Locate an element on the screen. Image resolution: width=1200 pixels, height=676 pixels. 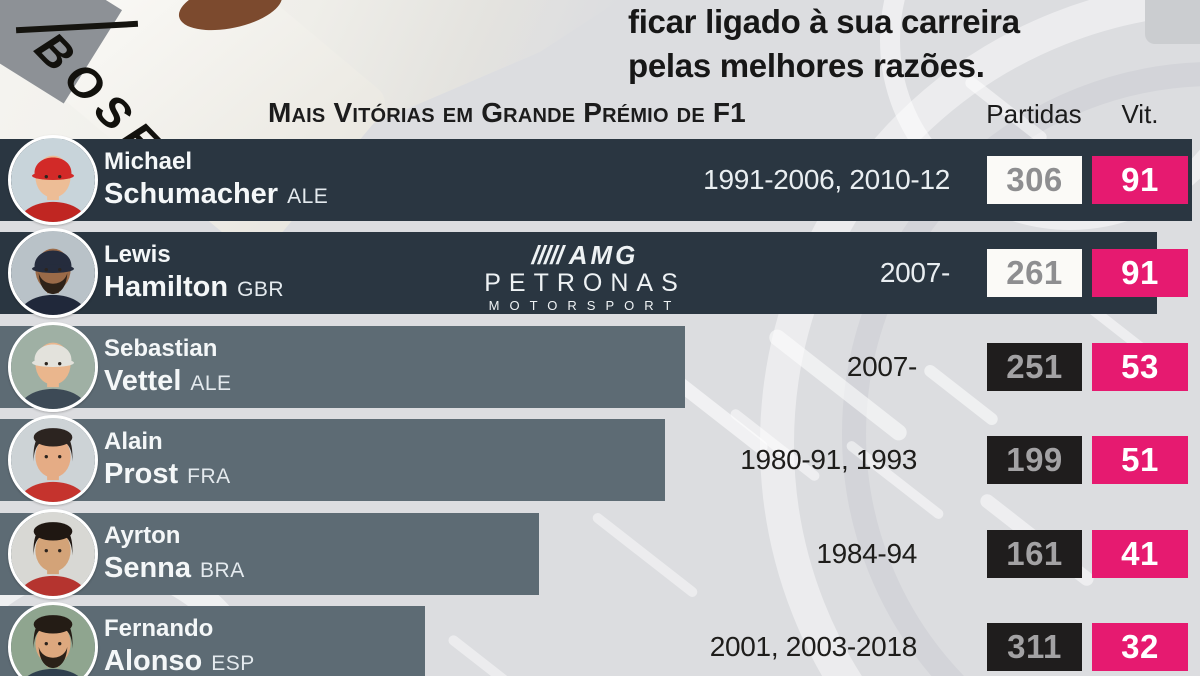
driver-row: Fernando Alonso ESP 2001, 2003-2018 311 32 is located at coordinates (600, 639).